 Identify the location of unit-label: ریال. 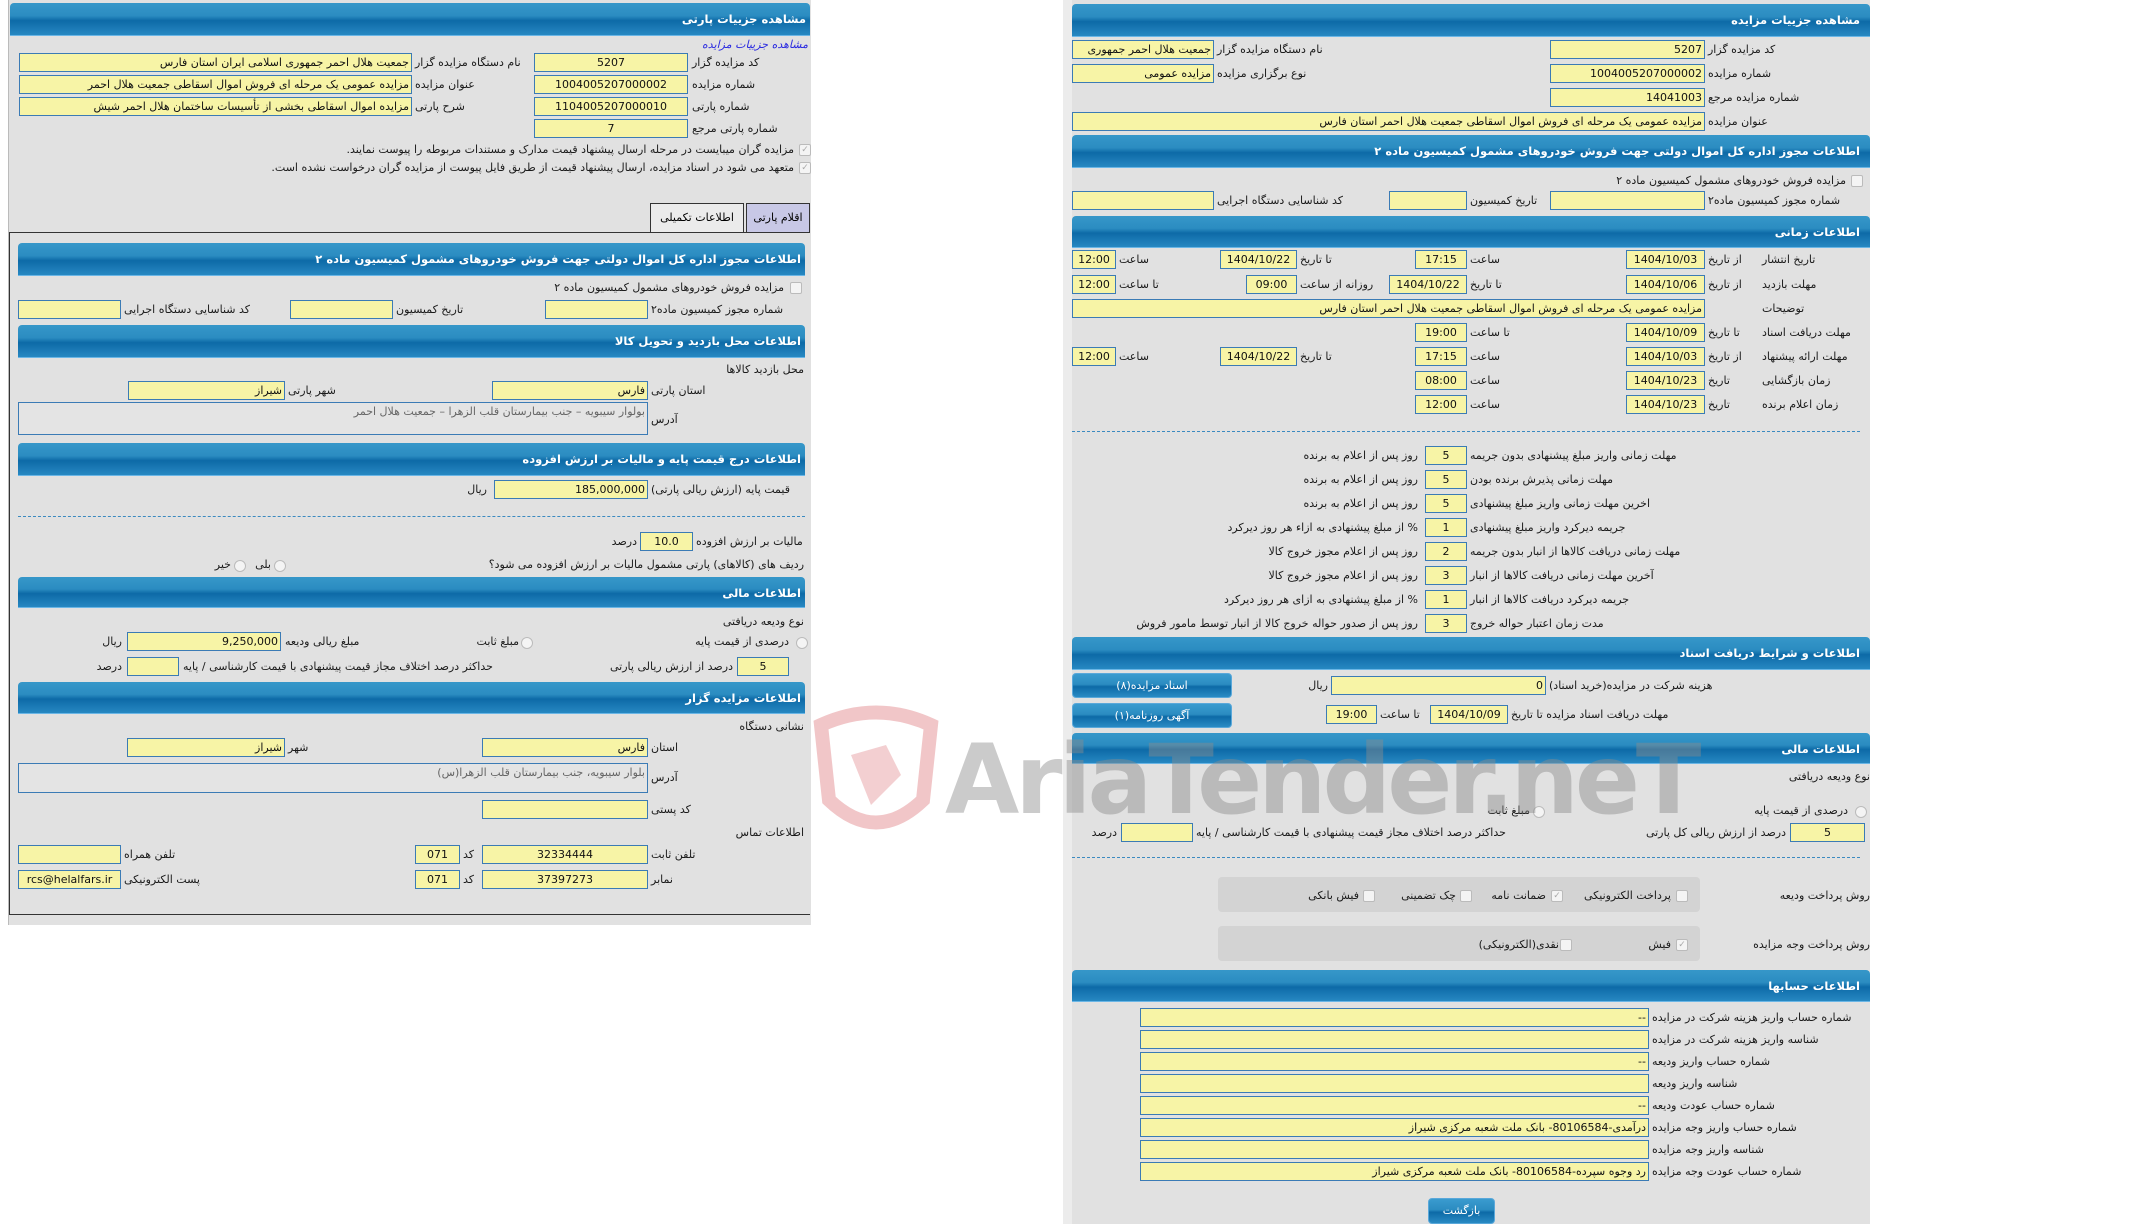
(112, 641).